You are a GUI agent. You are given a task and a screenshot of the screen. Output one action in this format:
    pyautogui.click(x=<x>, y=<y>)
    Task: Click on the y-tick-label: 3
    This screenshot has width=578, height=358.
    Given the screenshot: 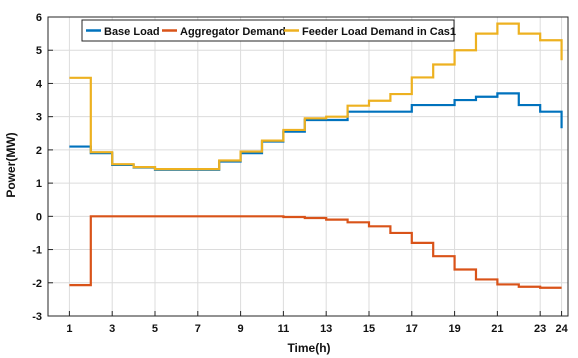 What is the action you would take?
    pyautogui.click(x=39, y=118)
    